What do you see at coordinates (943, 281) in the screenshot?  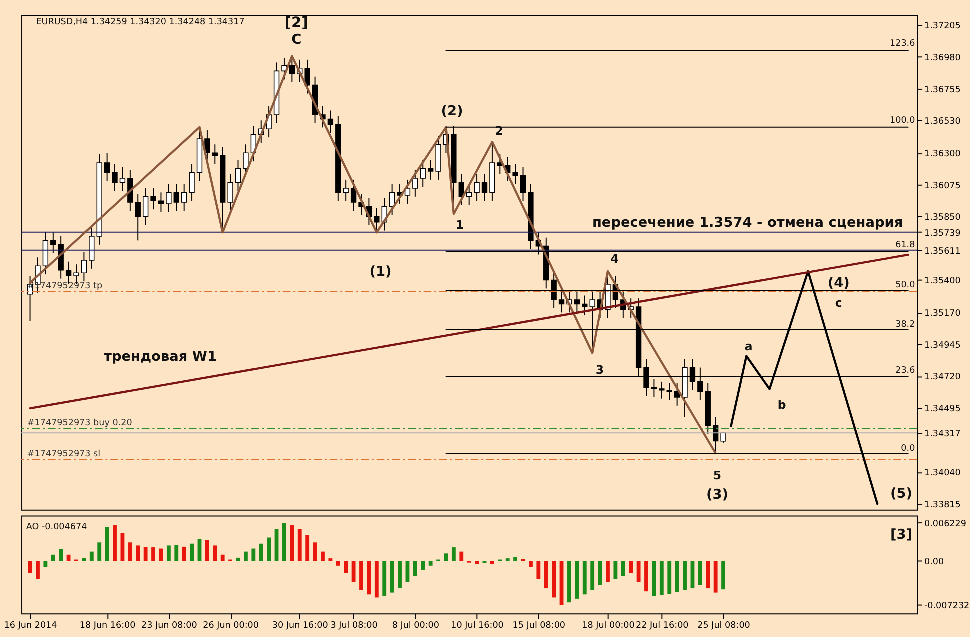 I see `y-tick-label: 1.35400` at bounding box center [943, 281].